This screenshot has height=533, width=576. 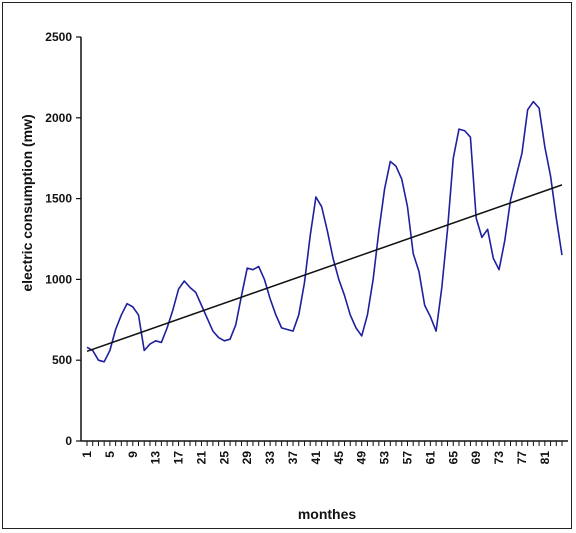 What do you see at coordinates (476, 458) in the screenshot?
I see `x-tick-label: 69` at bounding box center [476, 458].